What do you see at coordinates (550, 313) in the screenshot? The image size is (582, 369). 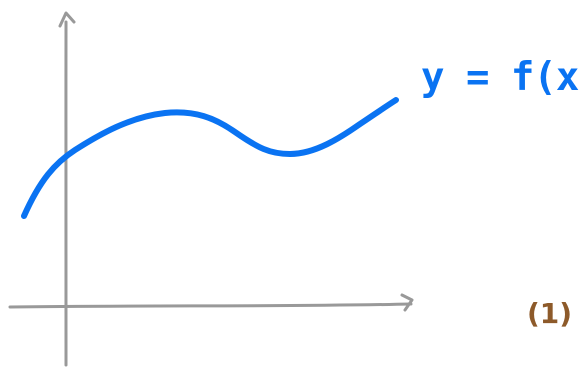 I see `figure-number: (1)` at bounding box center [550, 313].